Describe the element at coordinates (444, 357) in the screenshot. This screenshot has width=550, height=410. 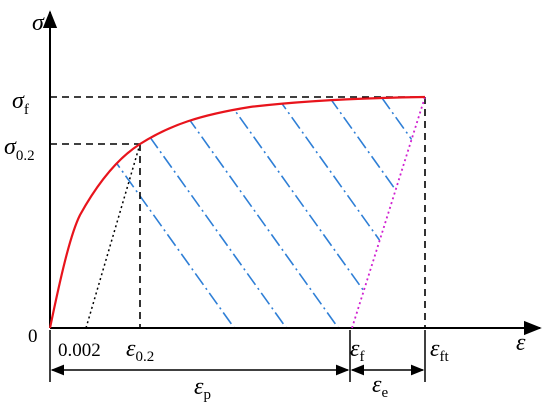
I see `label-sub: ft` at that location.